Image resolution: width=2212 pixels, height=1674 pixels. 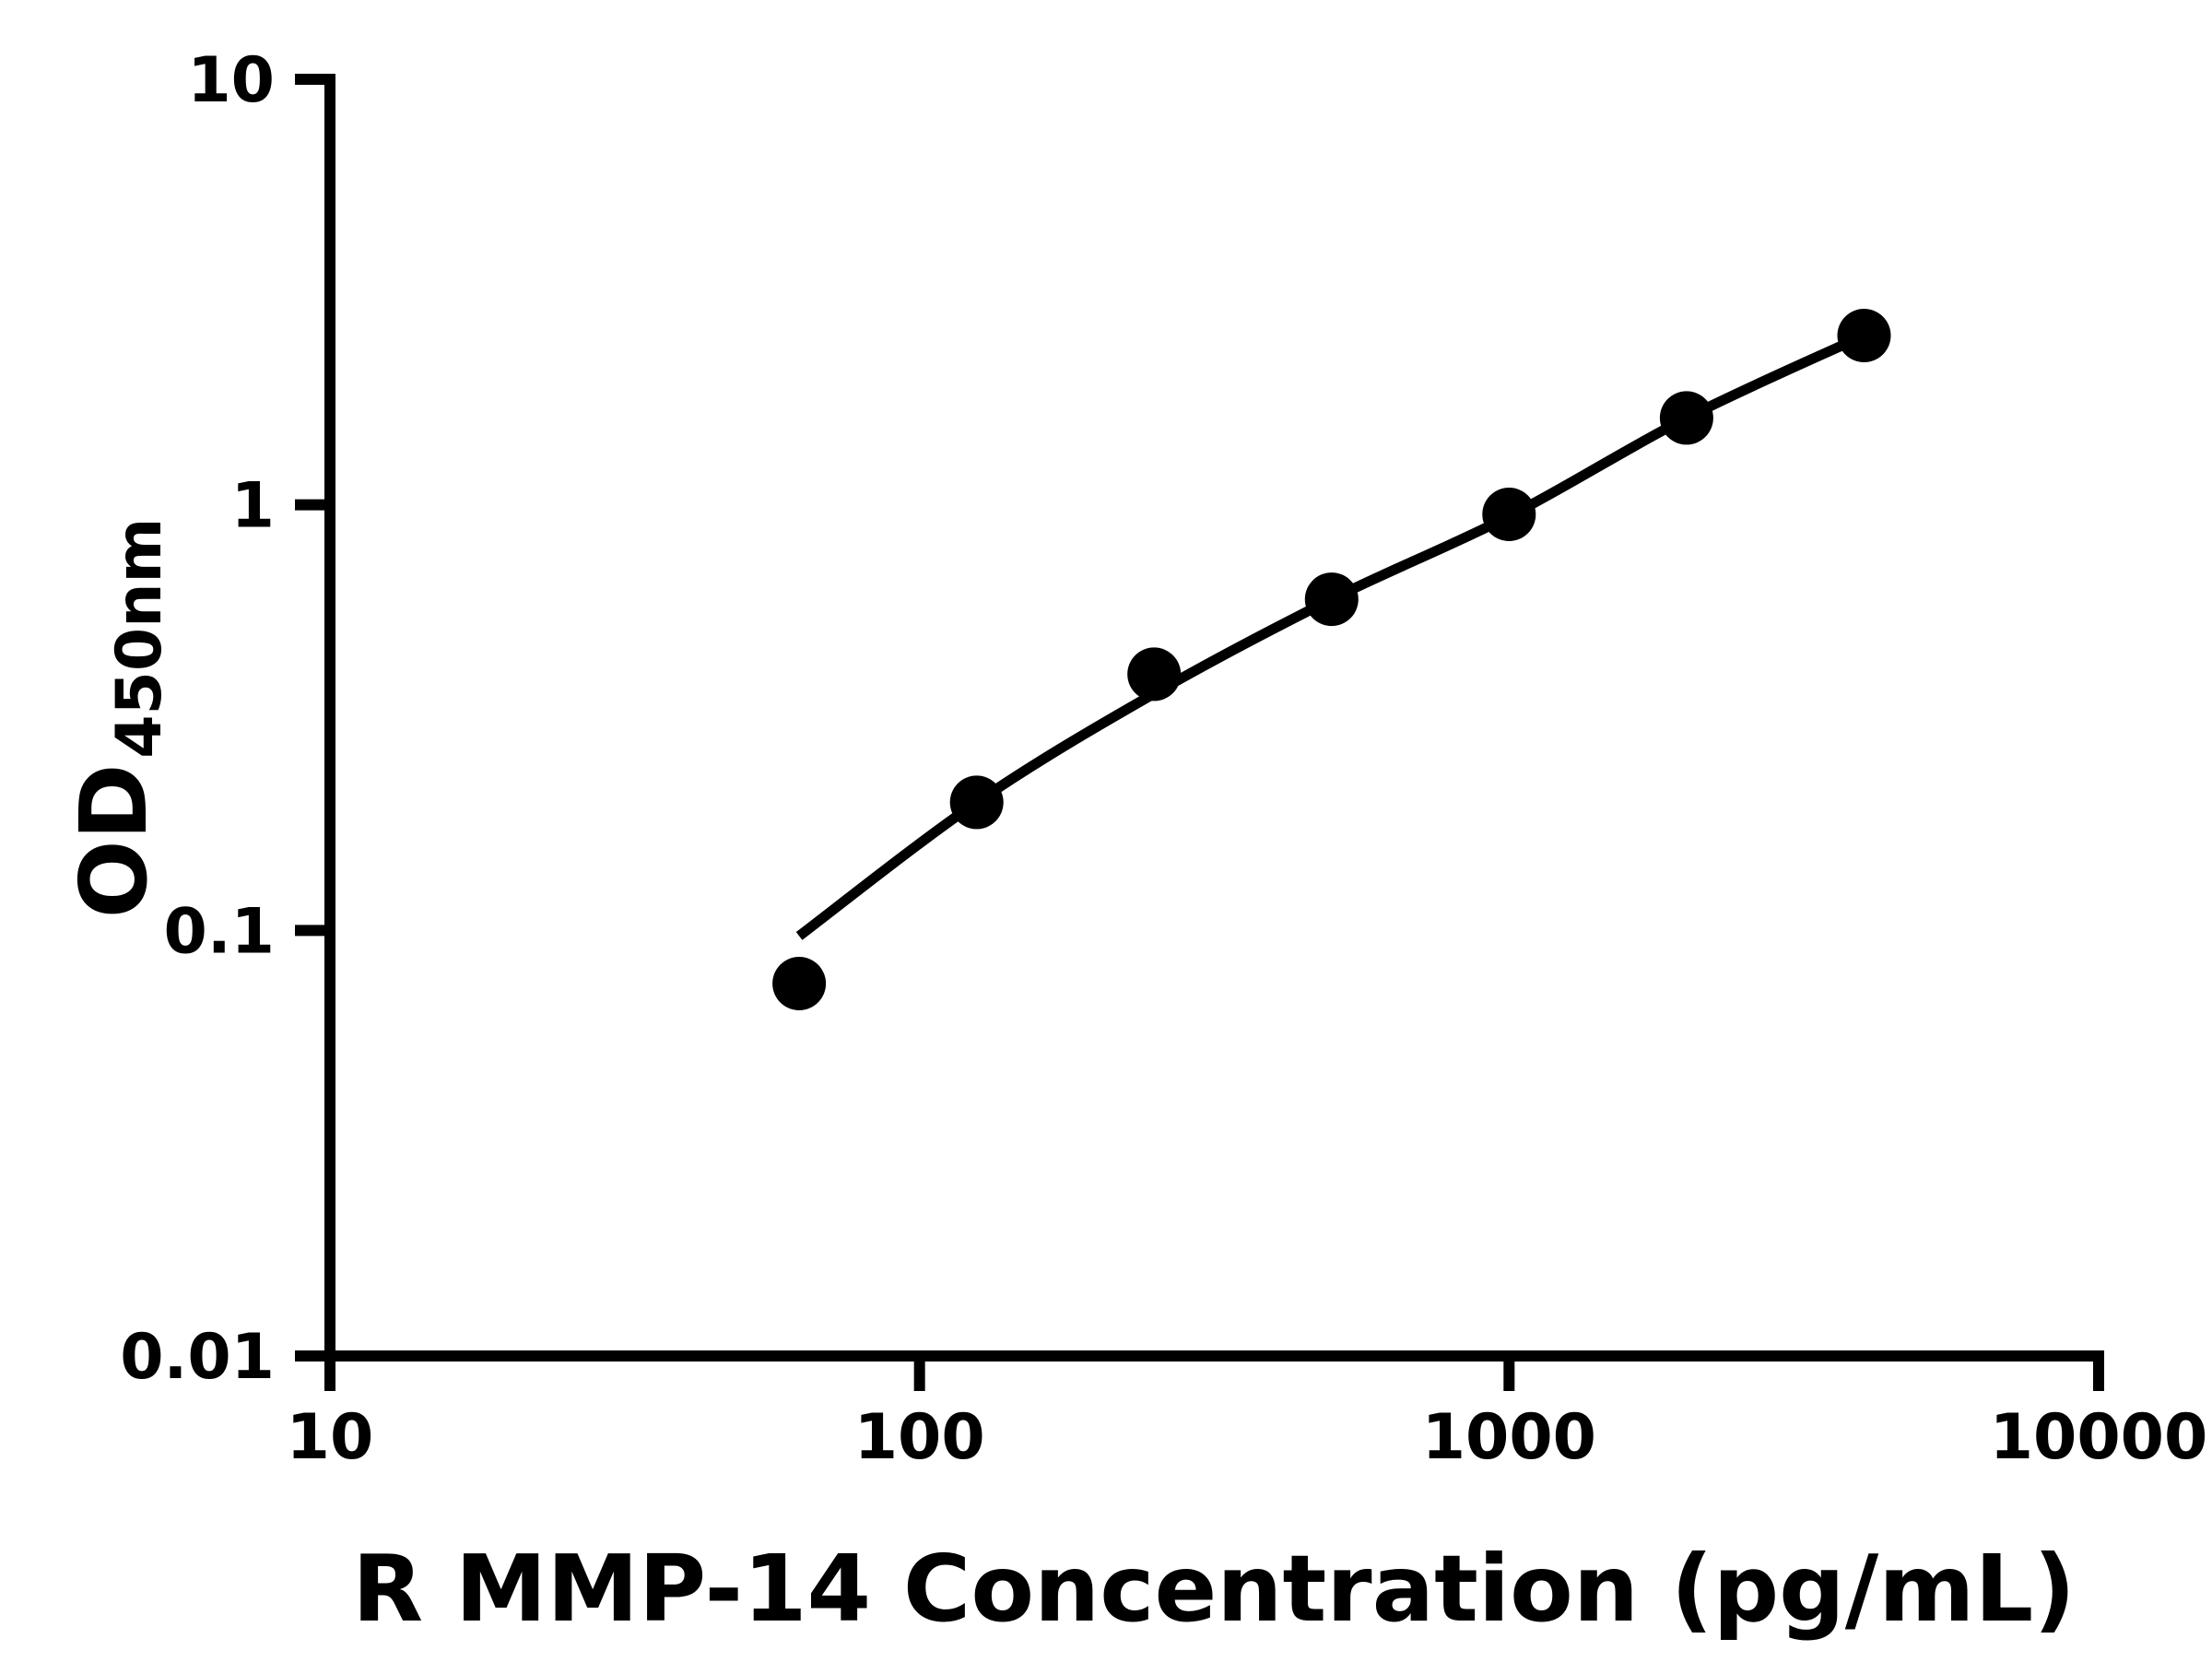 What do you see at coordinates (114, 840) in the screenshot?
I see `y-axis-title-main: OD` at bounding box center [114, 840].